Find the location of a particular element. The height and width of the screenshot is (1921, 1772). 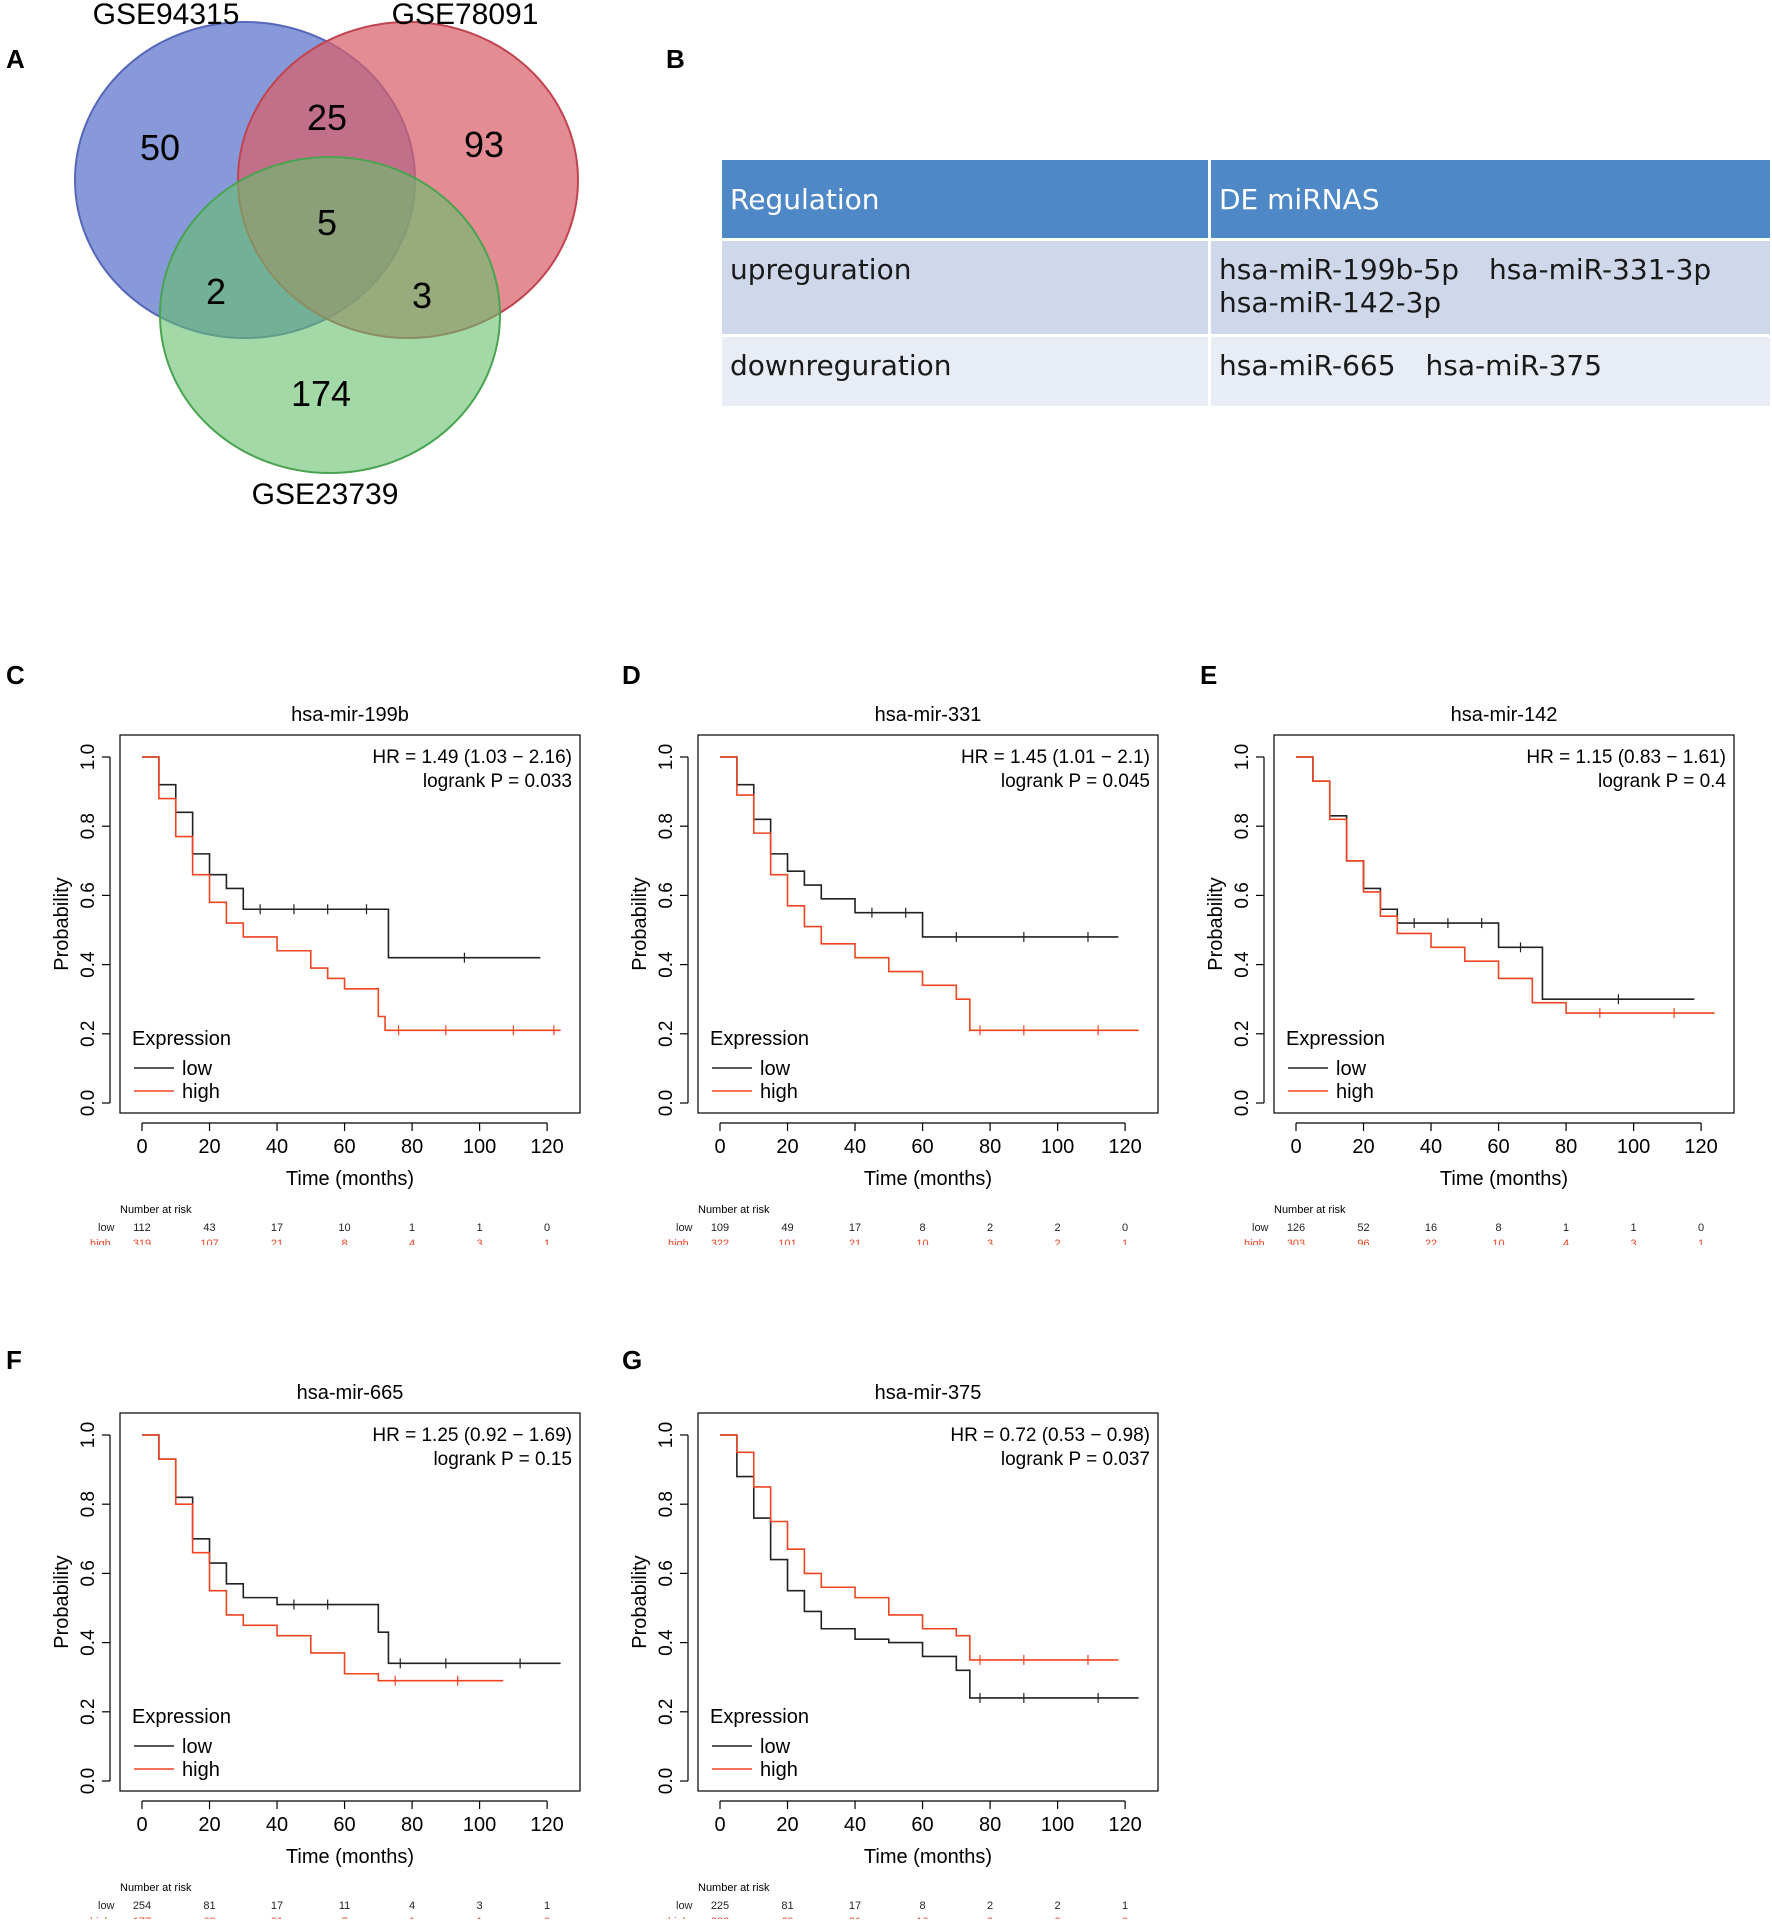

panel-letter-c: C is located at coordinates (15, 675).